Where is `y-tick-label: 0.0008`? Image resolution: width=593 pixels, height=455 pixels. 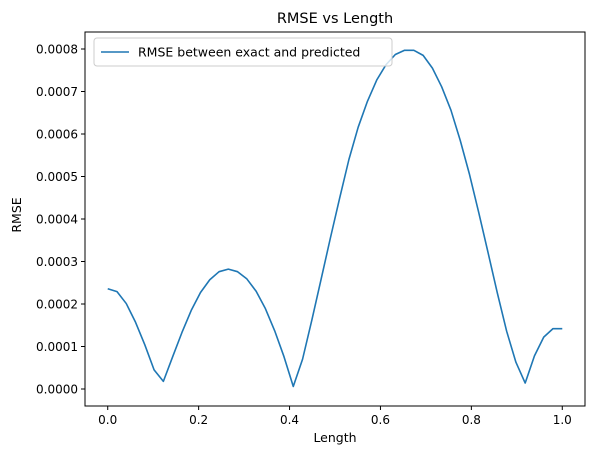 y-tick-label: 0.0008 is located at coordinates (57, 50).